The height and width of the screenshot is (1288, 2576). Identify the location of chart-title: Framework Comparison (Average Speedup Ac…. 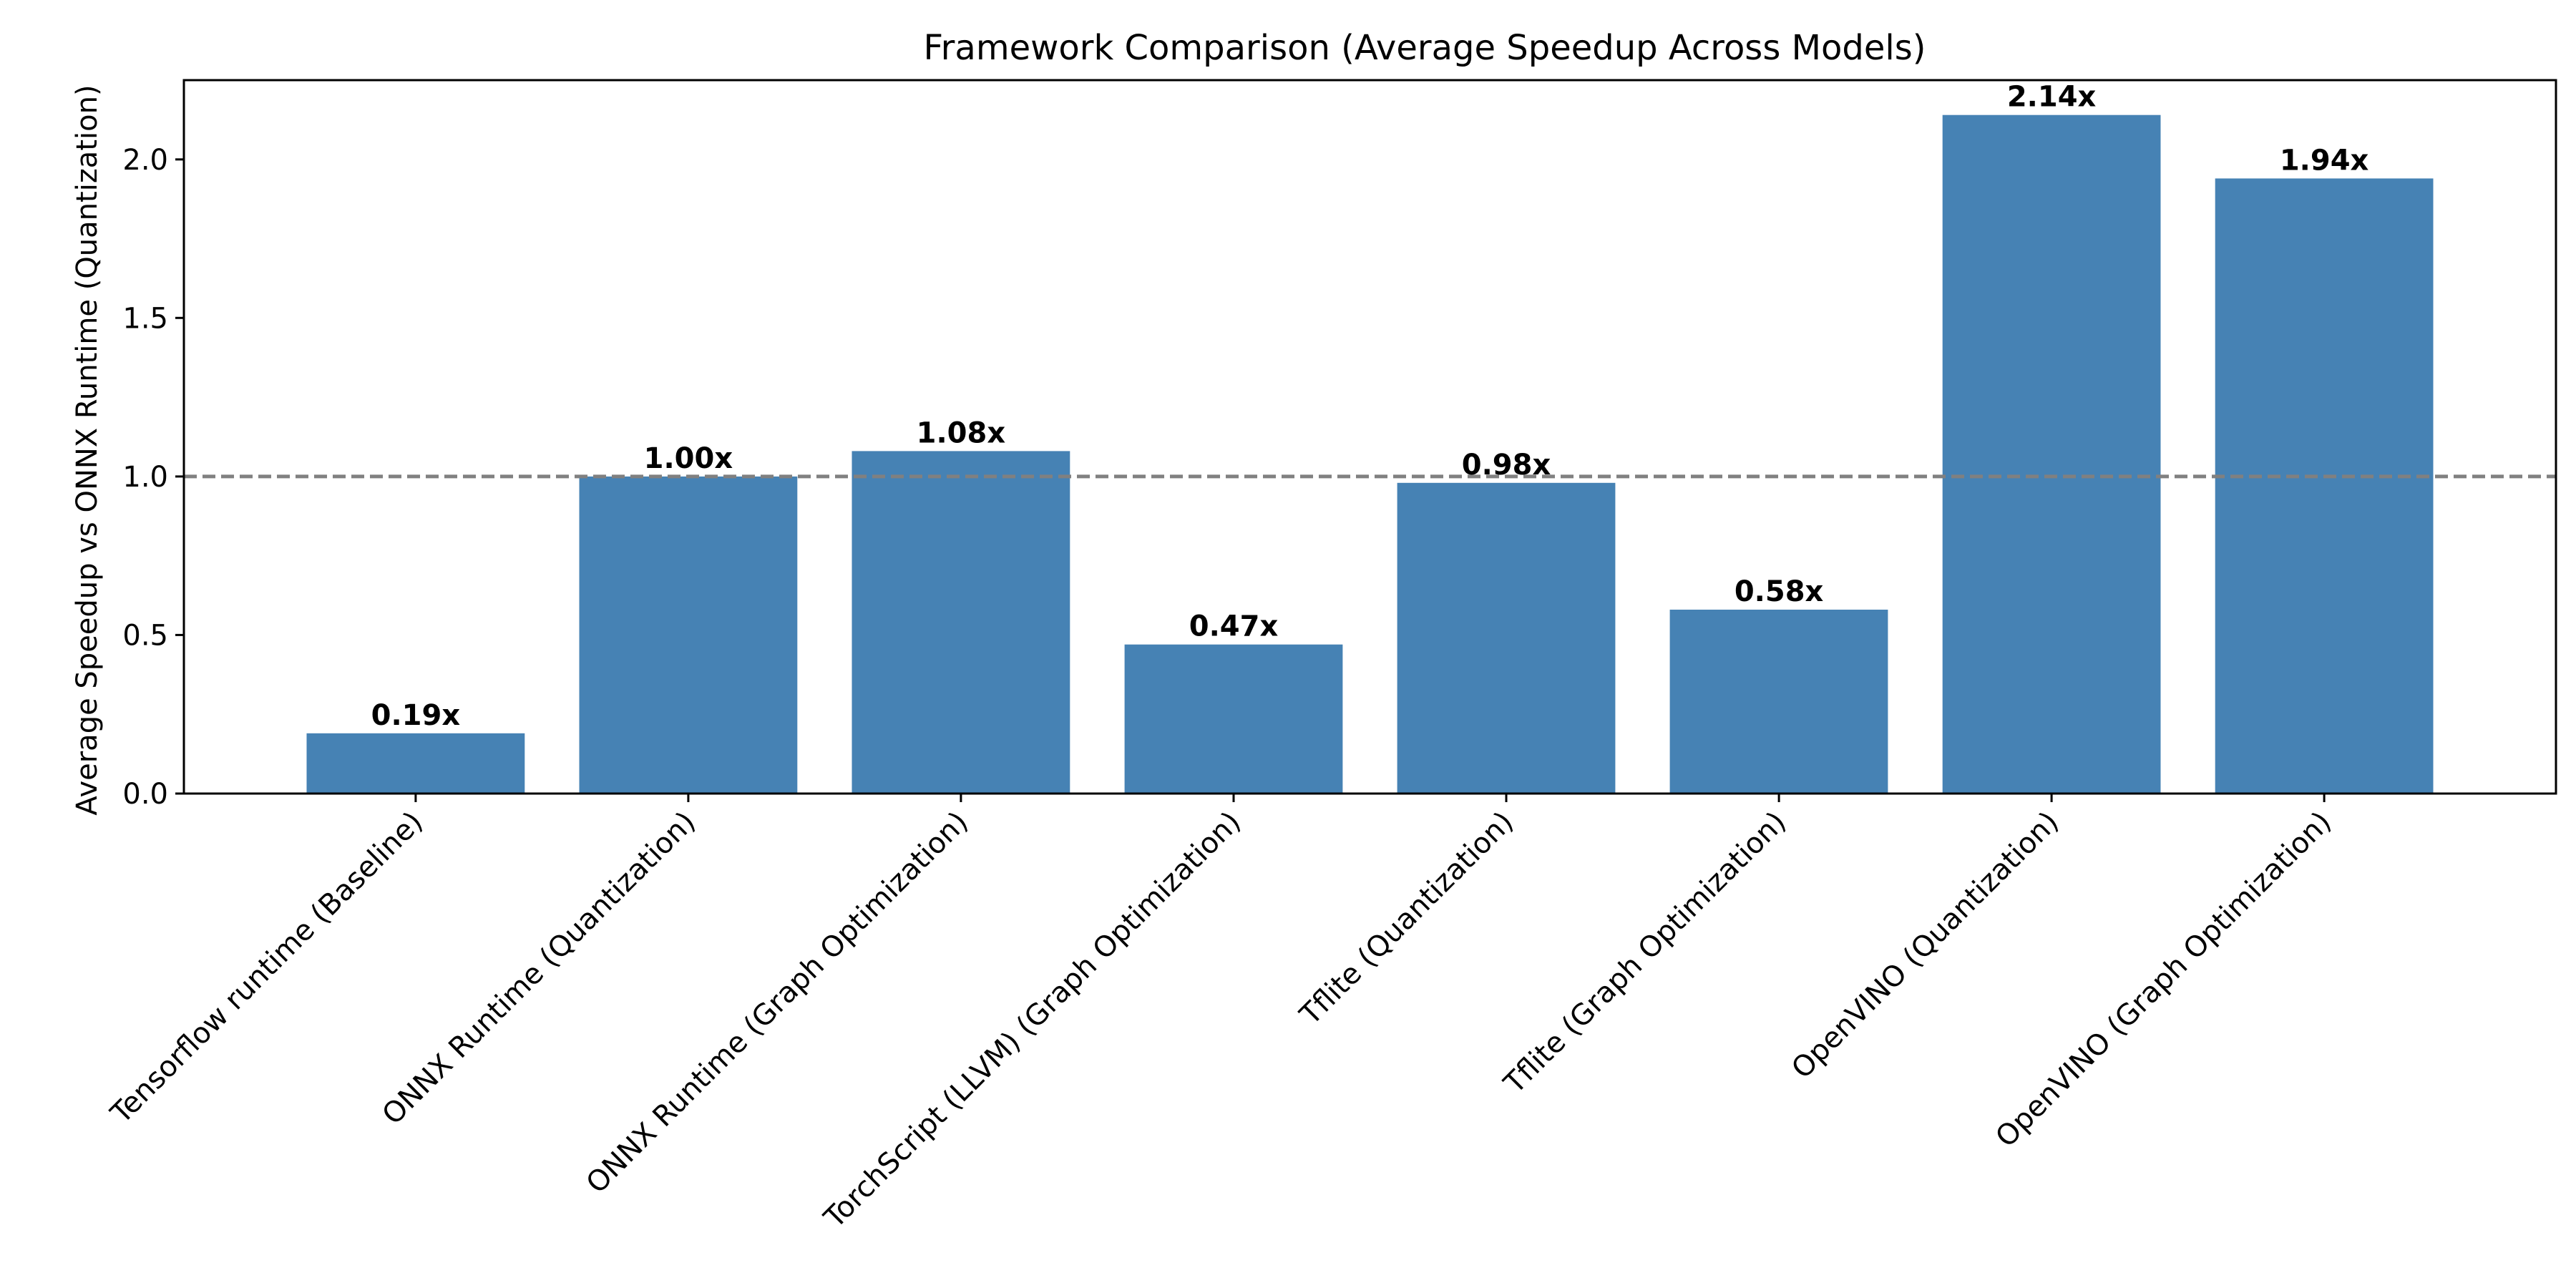
(1425, 48).